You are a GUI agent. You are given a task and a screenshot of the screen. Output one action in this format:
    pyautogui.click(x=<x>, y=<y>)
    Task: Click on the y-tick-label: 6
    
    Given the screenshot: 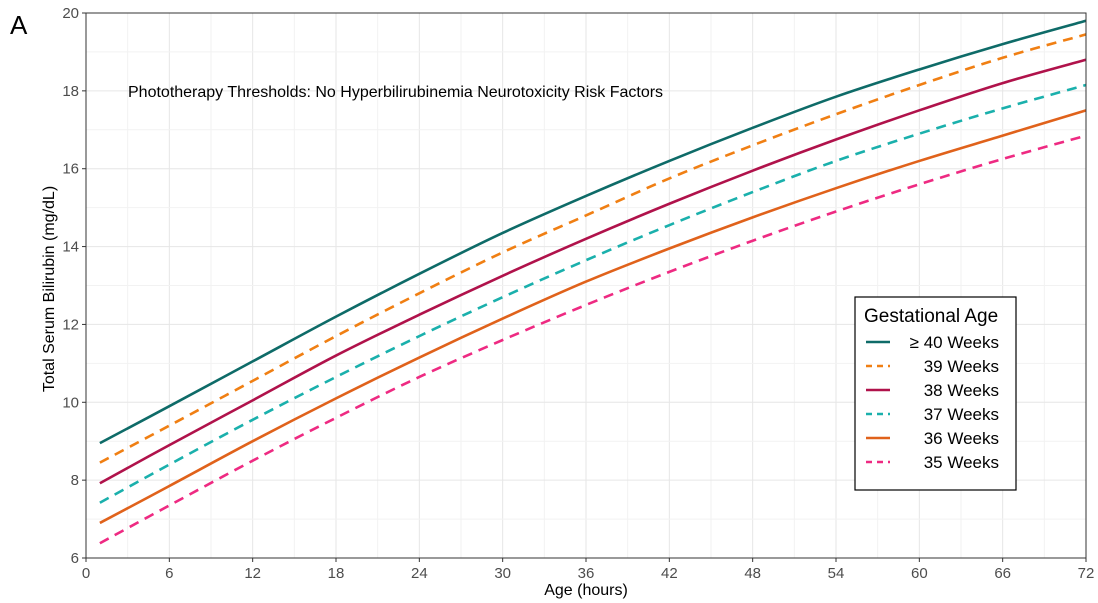 What is the action you would take?
    pyautogui.click(x=75, y=558)
    